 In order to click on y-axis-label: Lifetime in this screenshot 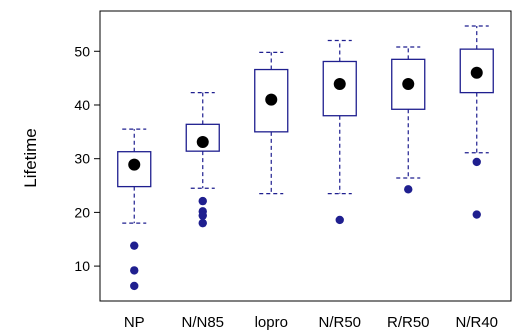, I will do `click(30, 158)`.